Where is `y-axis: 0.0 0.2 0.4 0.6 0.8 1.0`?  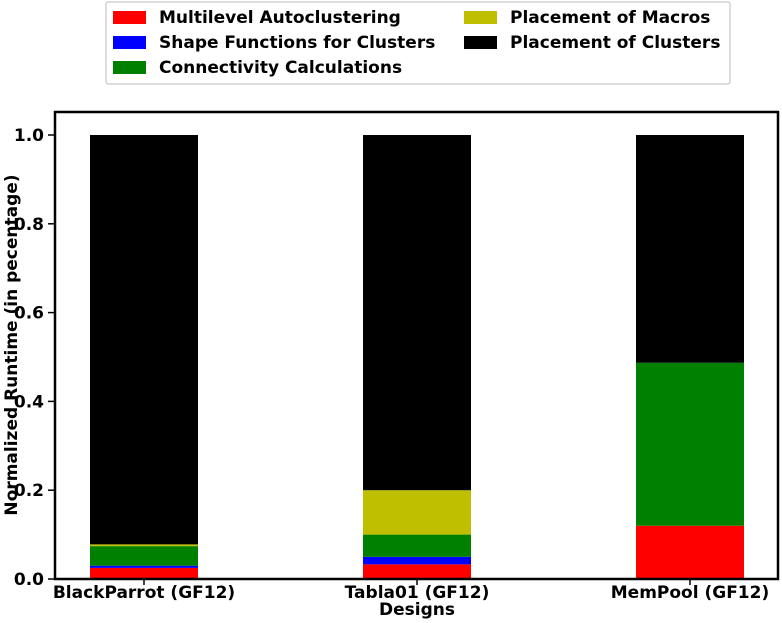
y-axis: 0.0 0.2 0.4 0.6 0.8 1.0 is located at coordinates (34, 358).